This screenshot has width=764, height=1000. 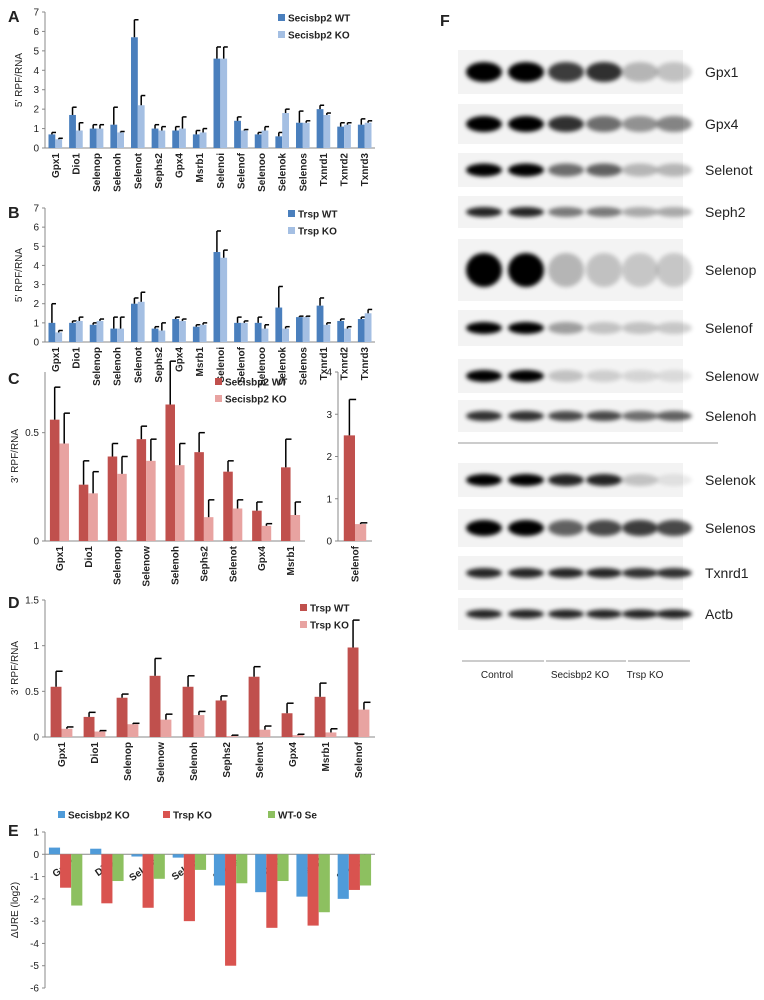 I want to click on legend-label: Secisbp2 WT, so click(x=256, y=383).